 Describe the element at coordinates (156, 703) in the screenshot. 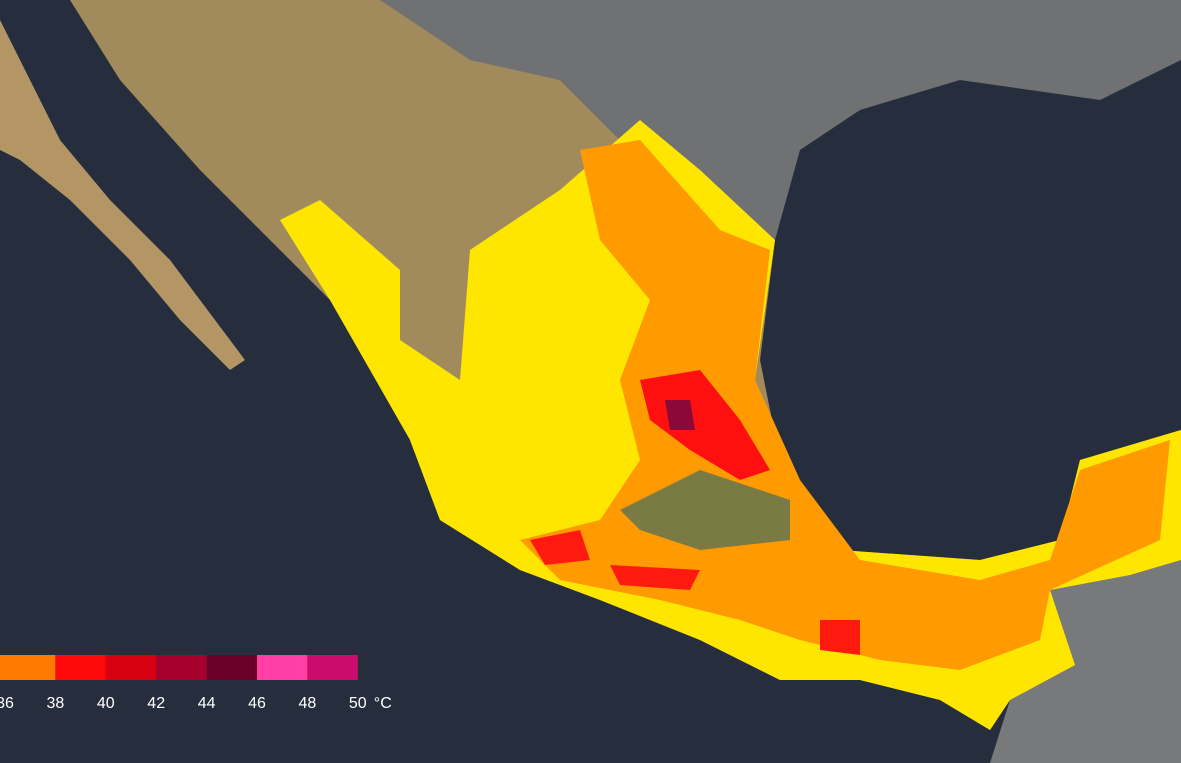

I see `legend-tick-label: 42` at that location.